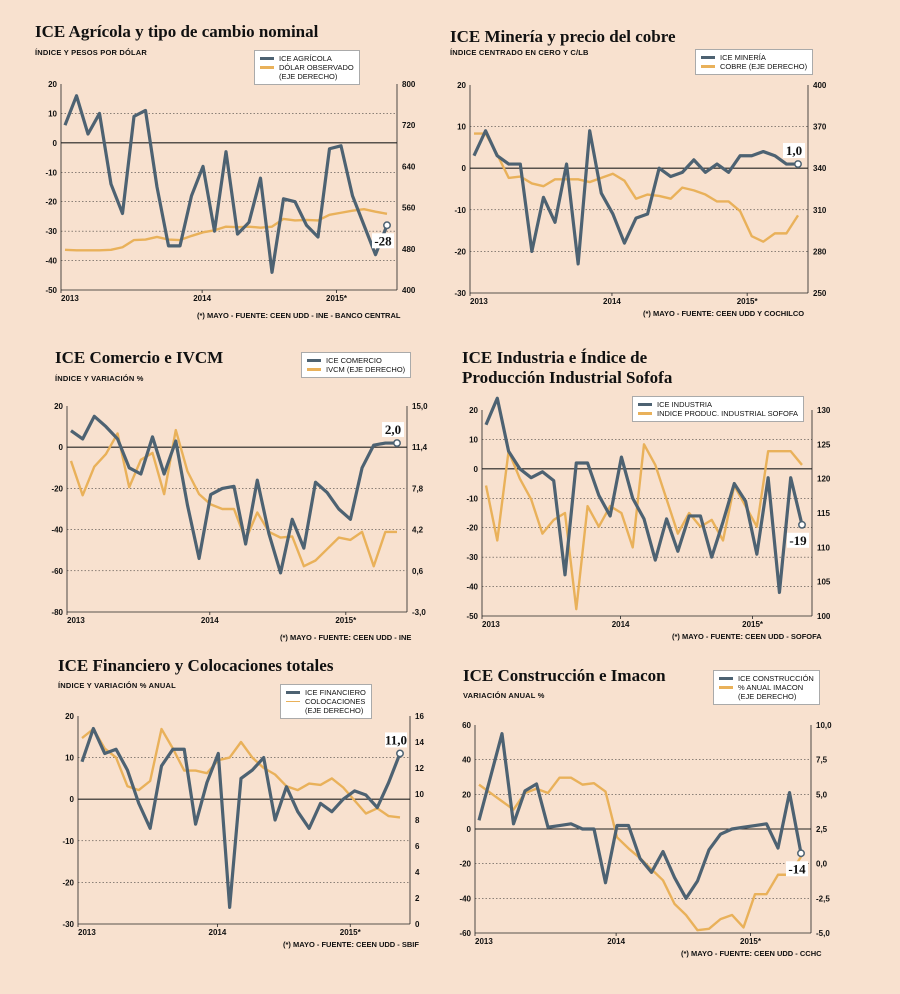  Describe the element at coordinates (718, 413) in the screenshot. I see `legend-entry-secondary: INDICE PRODUC. INDUSTRIAL SOFOFA` at that location.